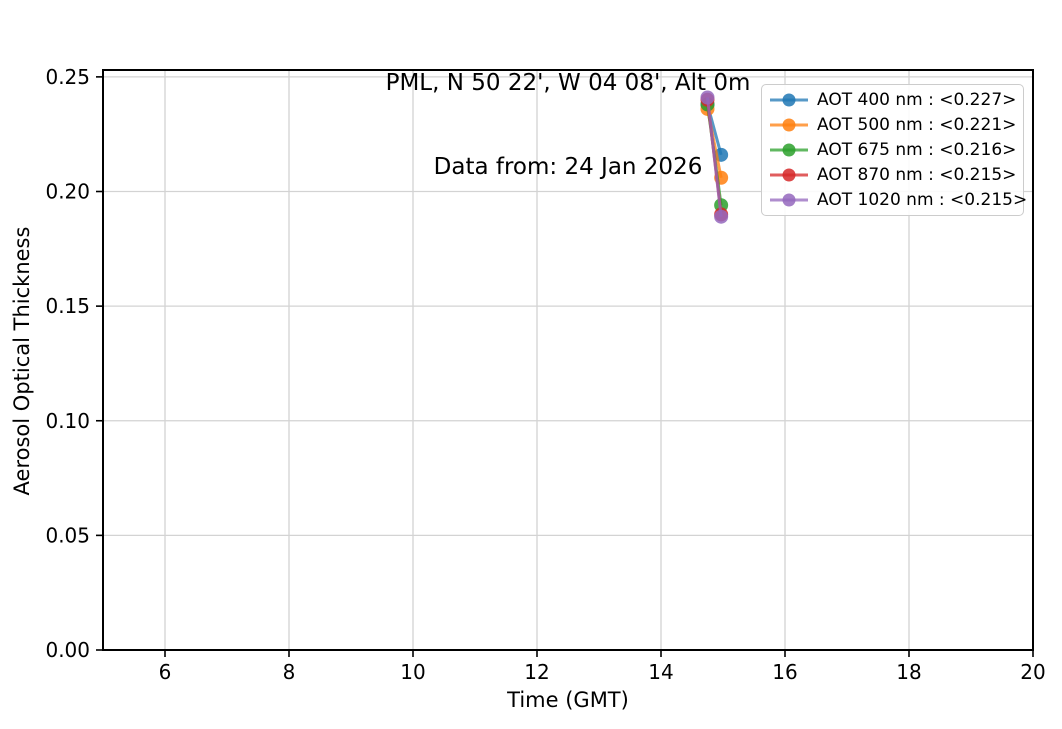 This screenshot has height=729, width=1062. Describe the element at coordinates (412, 672) in the screenshot. I see `x-tick-label: 10` at that location.